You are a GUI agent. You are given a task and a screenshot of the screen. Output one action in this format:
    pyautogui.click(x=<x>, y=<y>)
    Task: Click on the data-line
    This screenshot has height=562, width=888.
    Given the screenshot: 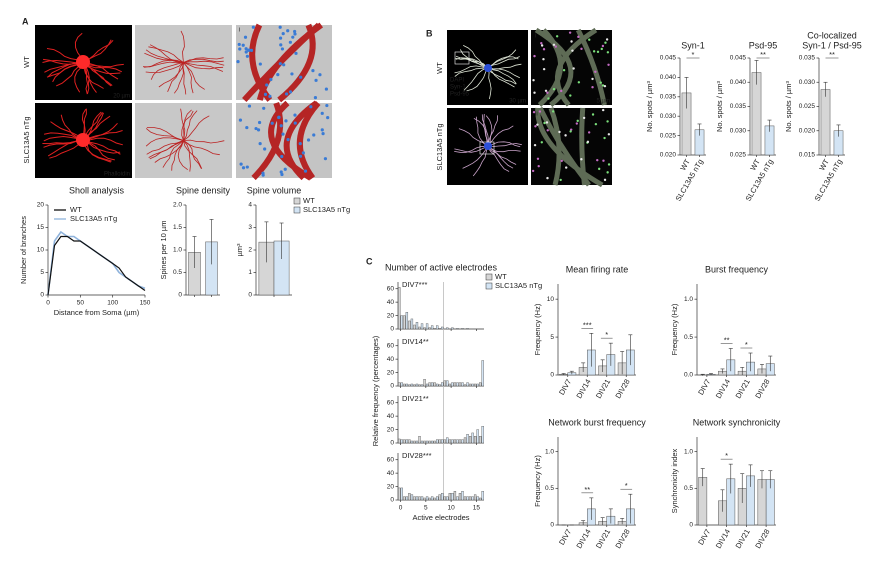 What is the action you would take?
    pyautogui.click(x=96, y=265)
    